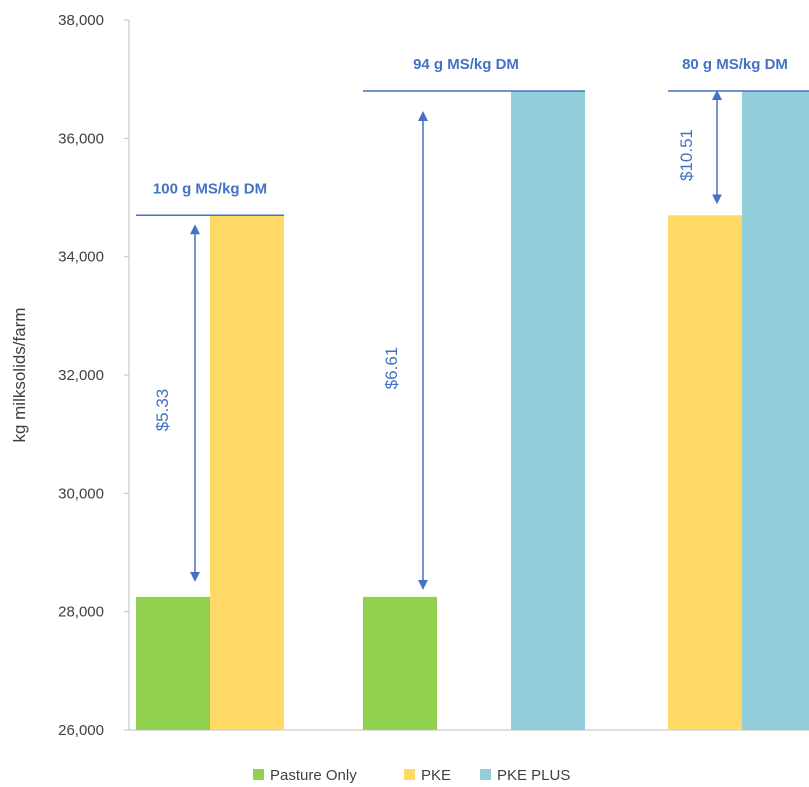 The image size is (809, 787). What do you see at coordinates (686, 155) in the screenshot?
I see `cost-label: $10.51` at bounding box center [686, 155].